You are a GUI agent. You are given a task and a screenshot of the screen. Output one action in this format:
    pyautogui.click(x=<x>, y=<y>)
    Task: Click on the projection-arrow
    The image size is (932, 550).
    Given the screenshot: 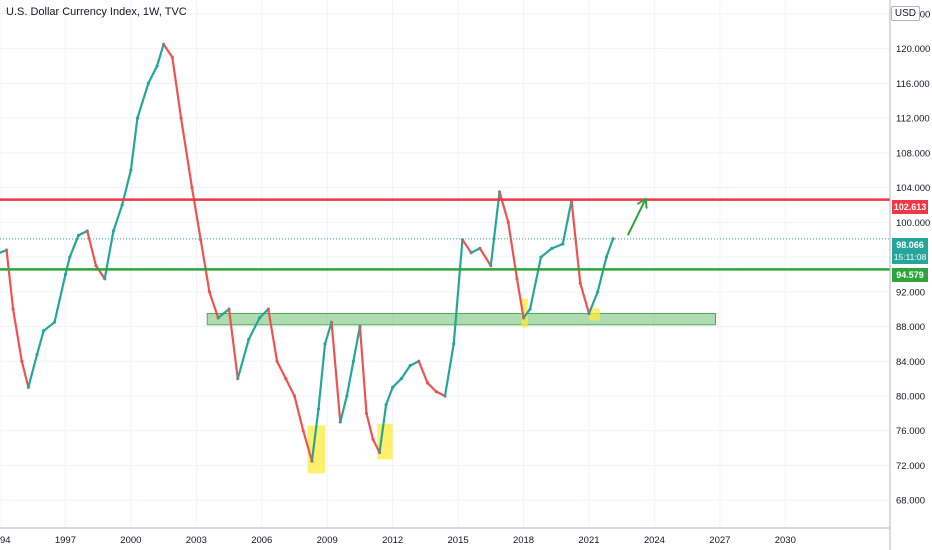 What is the action you would take?
    pyautogui.click(x=637, y=216)
    